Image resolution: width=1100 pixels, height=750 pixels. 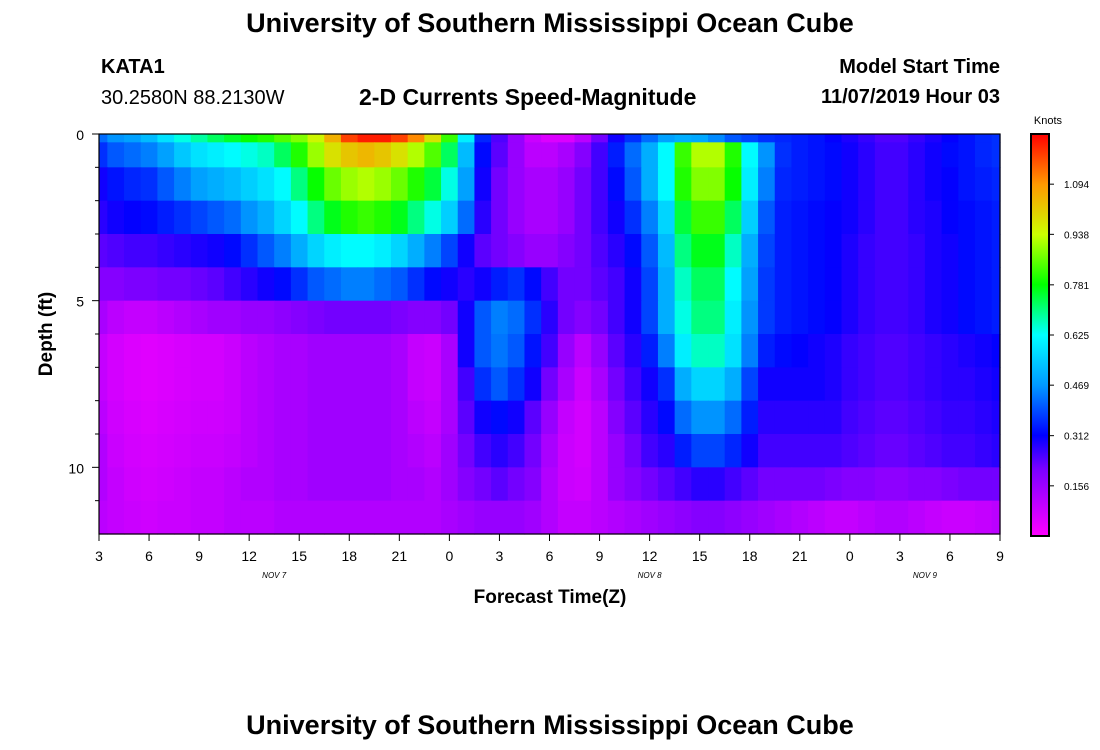 What do you see at coordinates (1076, 386) in the screenshot?
I see `colorbar-tick-label: 0.469` at bounding box center [1076, 386].